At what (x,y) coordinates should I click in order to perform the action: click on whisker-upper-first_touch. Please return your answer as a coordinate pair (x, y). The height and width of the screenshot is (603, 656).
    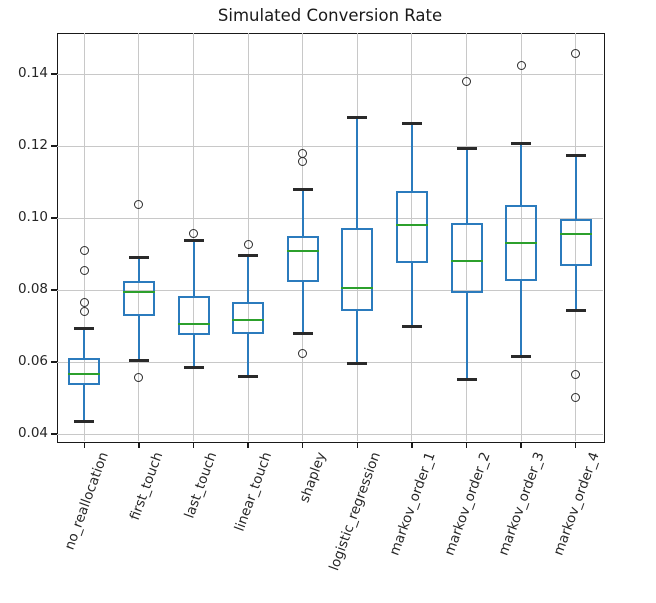
    Looking at the image, I should click on (138, 269).